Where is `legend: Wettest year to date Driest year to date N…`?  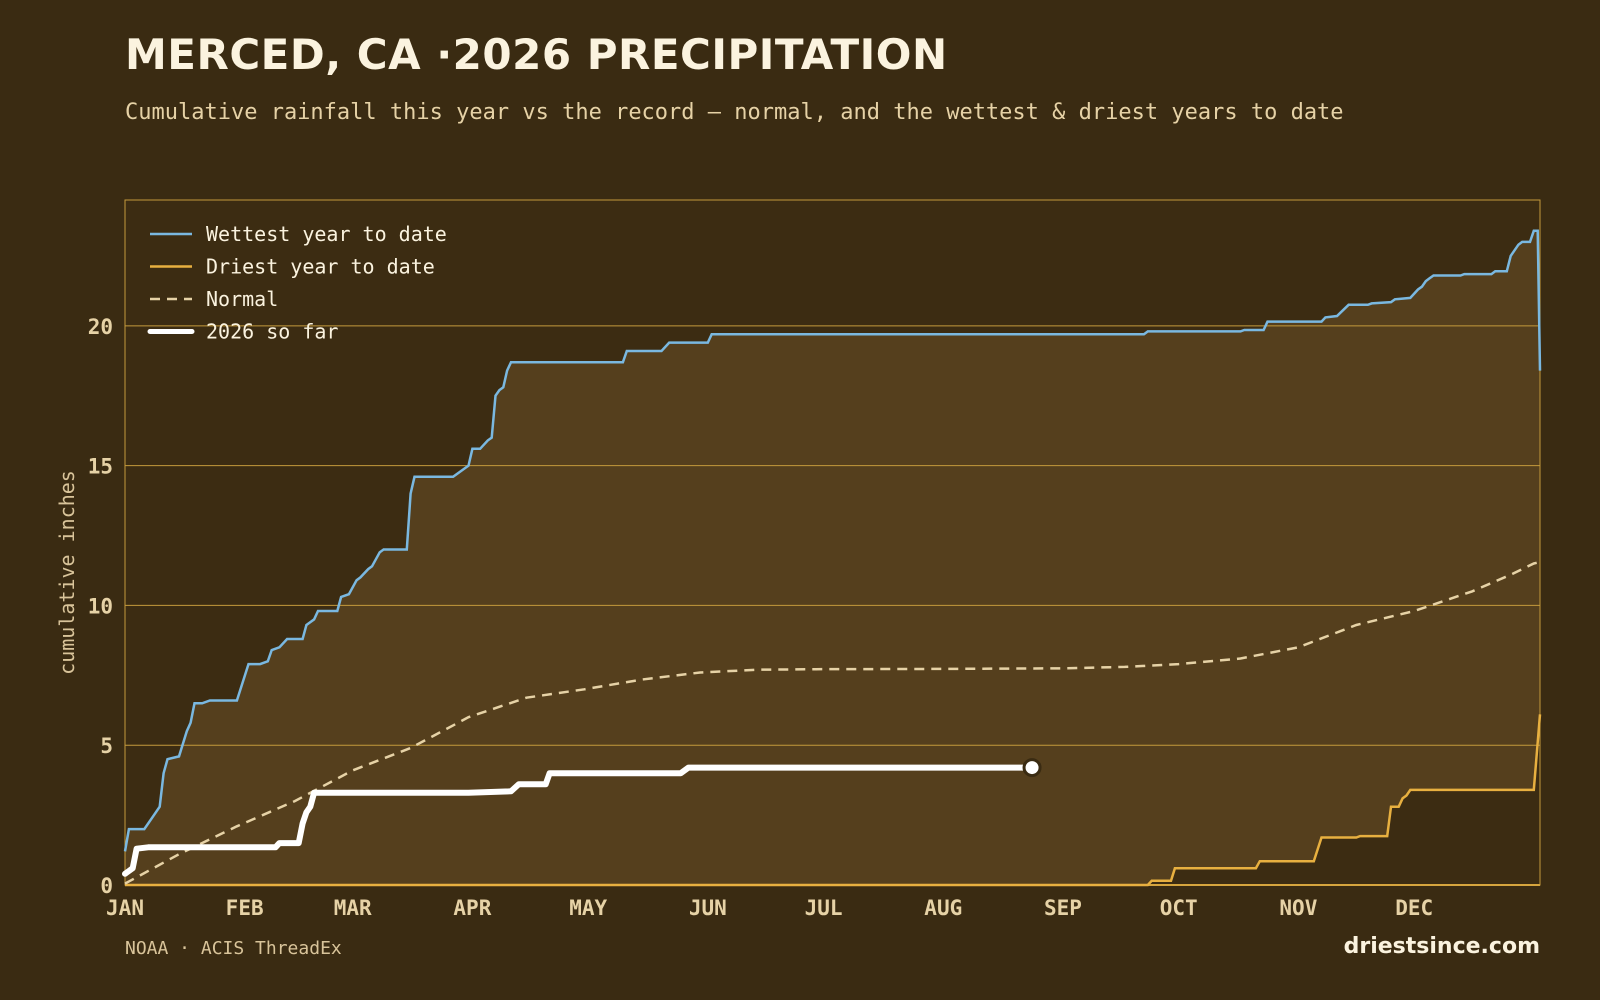
legend: Wettest year to date Driest year to date N… is located at coordinates (297, 283).